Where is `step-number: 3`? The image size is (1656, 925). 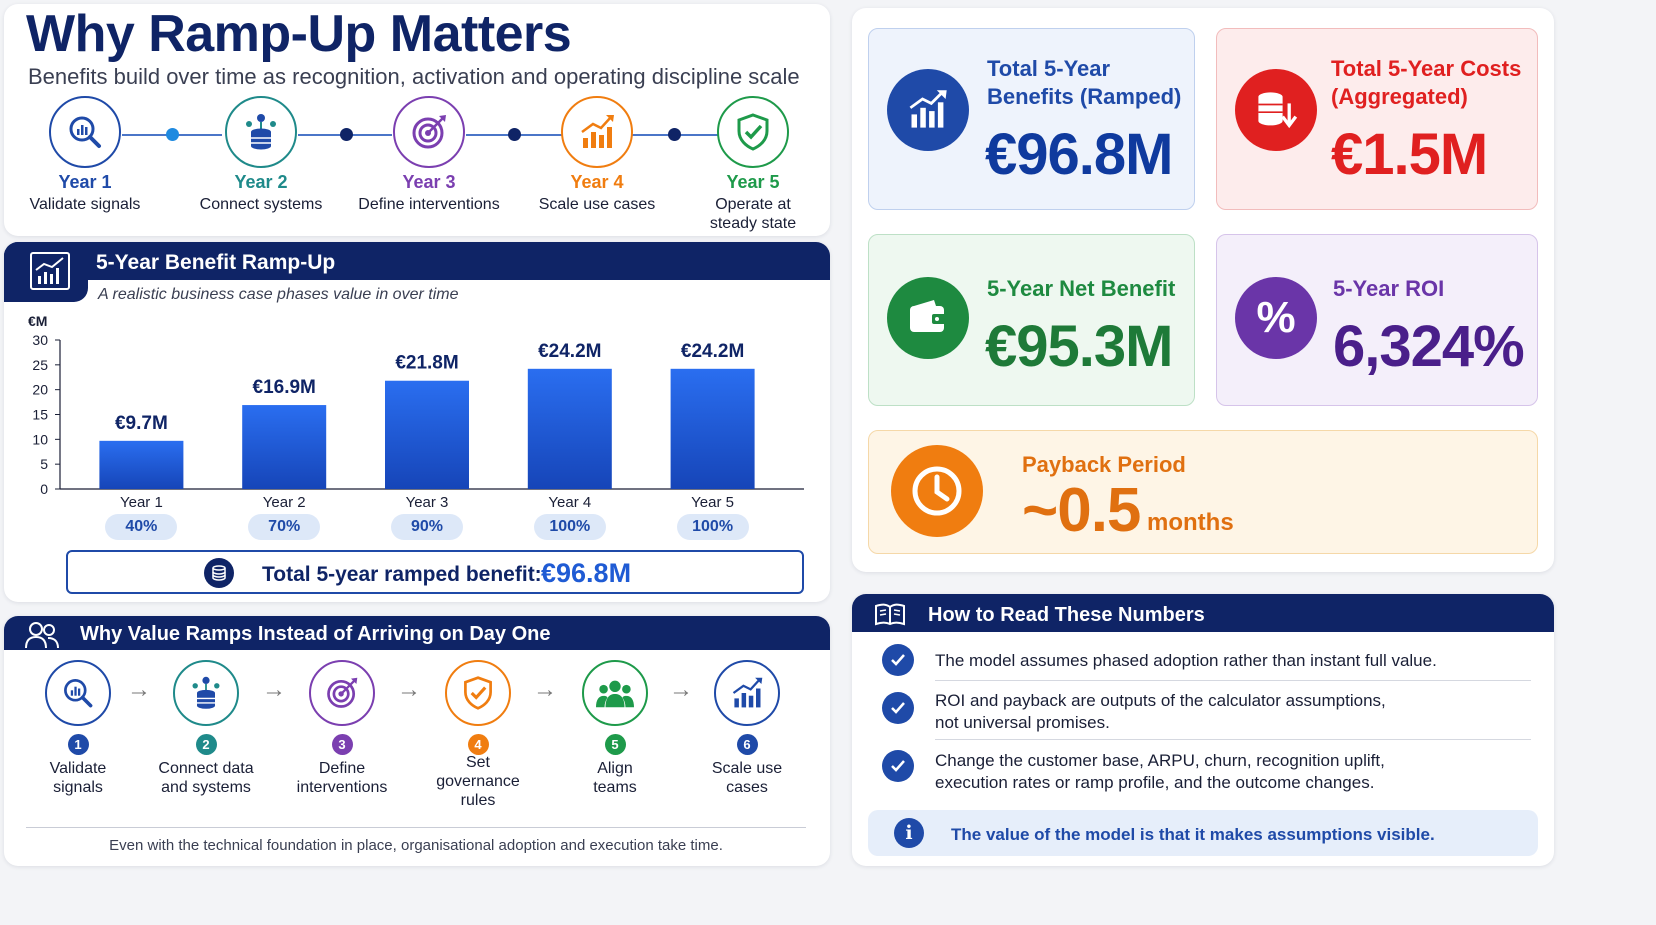
step-number: 3 is located at coordinates (342, 744).